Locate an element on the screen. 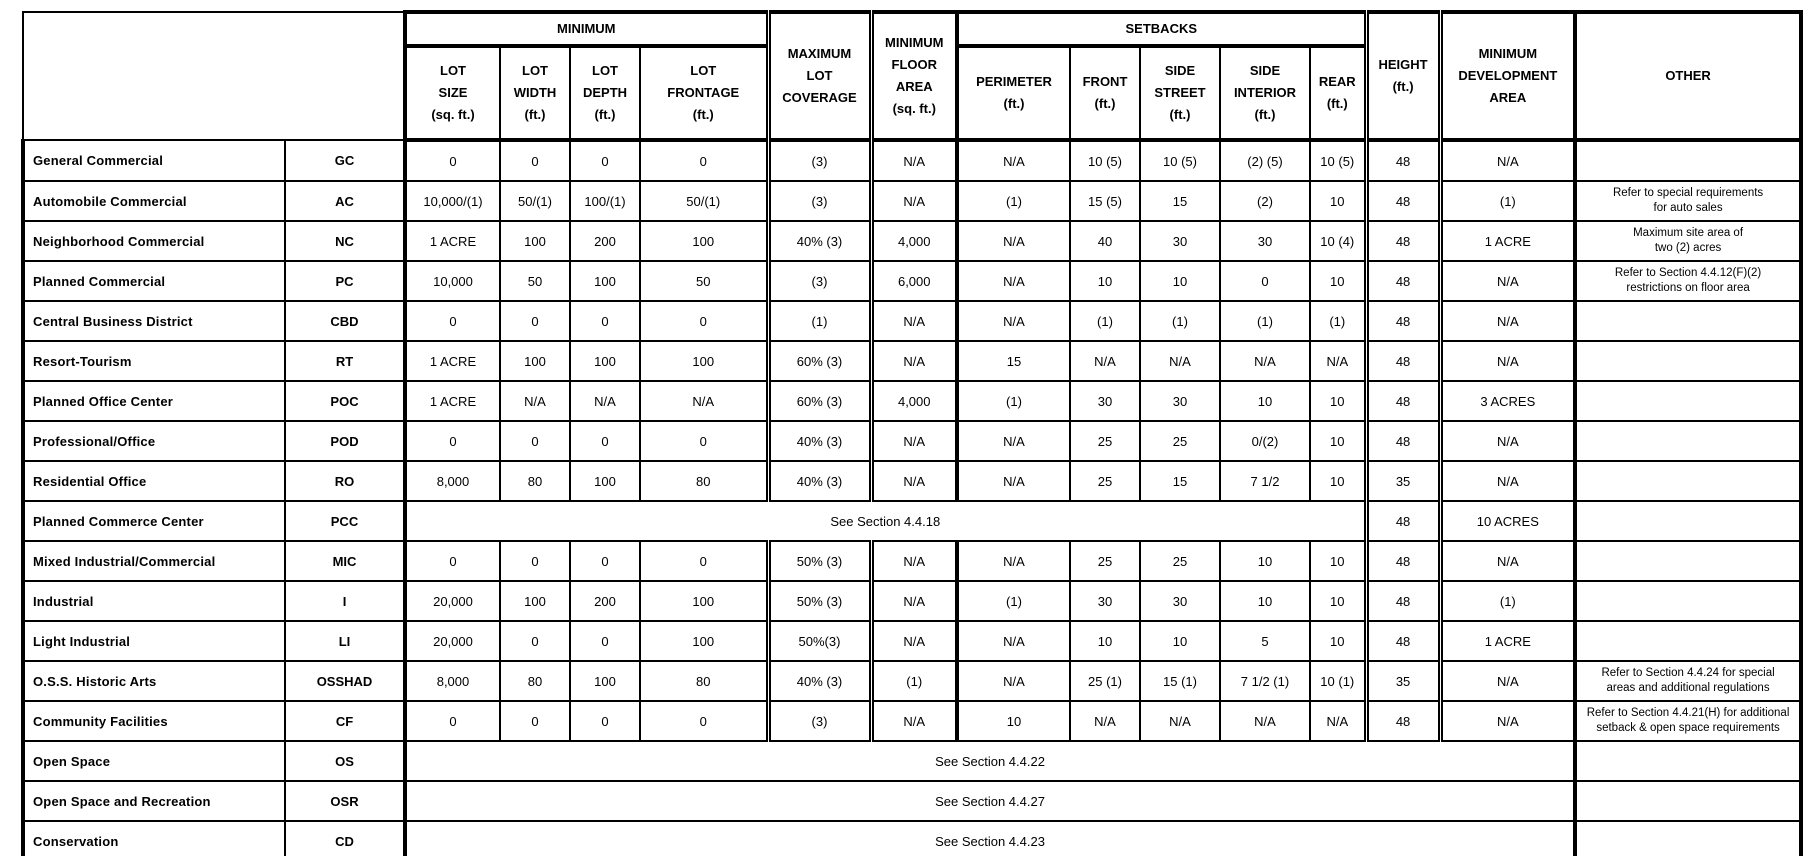 This screenshot has height=856, width=1819. district-code: MIC is located at coordinates (345, 561).